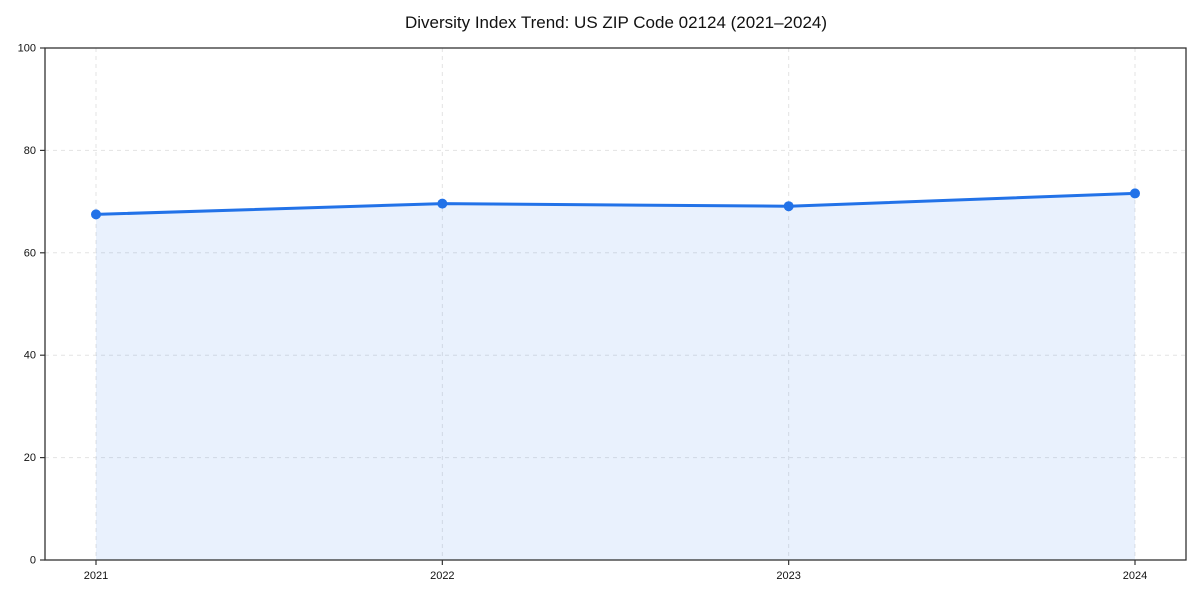  What do you see at coordinates (788, 576) in the screenshot?
I see `x-tick-label: 2023` at bounding box center [788, 576].